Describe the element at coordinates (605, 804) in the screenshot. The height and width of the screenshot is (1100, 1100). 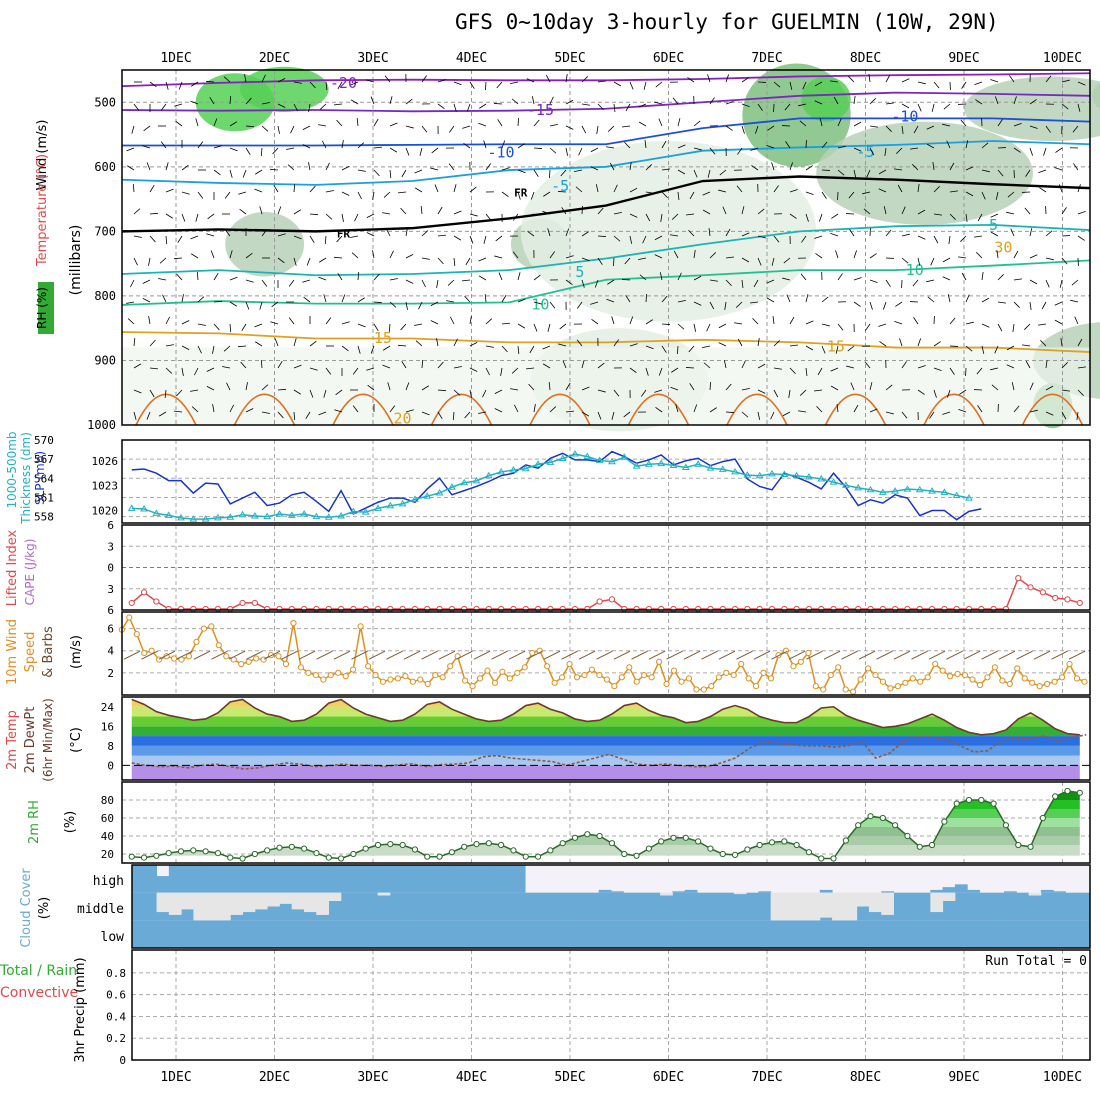
I see `rh-band` at that location.